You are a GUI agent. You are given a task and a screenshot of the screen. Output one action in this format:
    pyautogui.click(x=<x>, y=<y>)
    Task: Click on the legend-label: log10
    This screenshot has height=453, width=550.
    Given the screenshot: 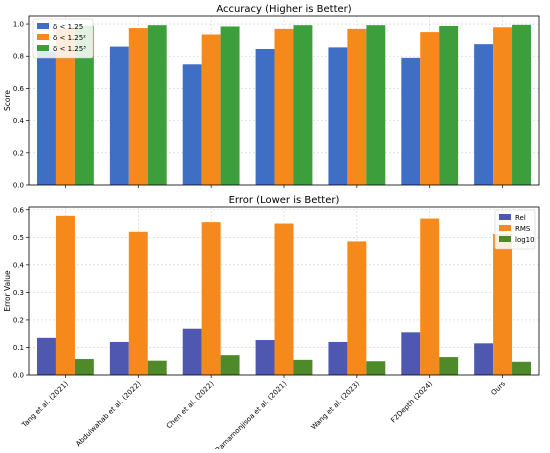 What is the action you would take?
    pyautogui.click(x=525, y=240)
    